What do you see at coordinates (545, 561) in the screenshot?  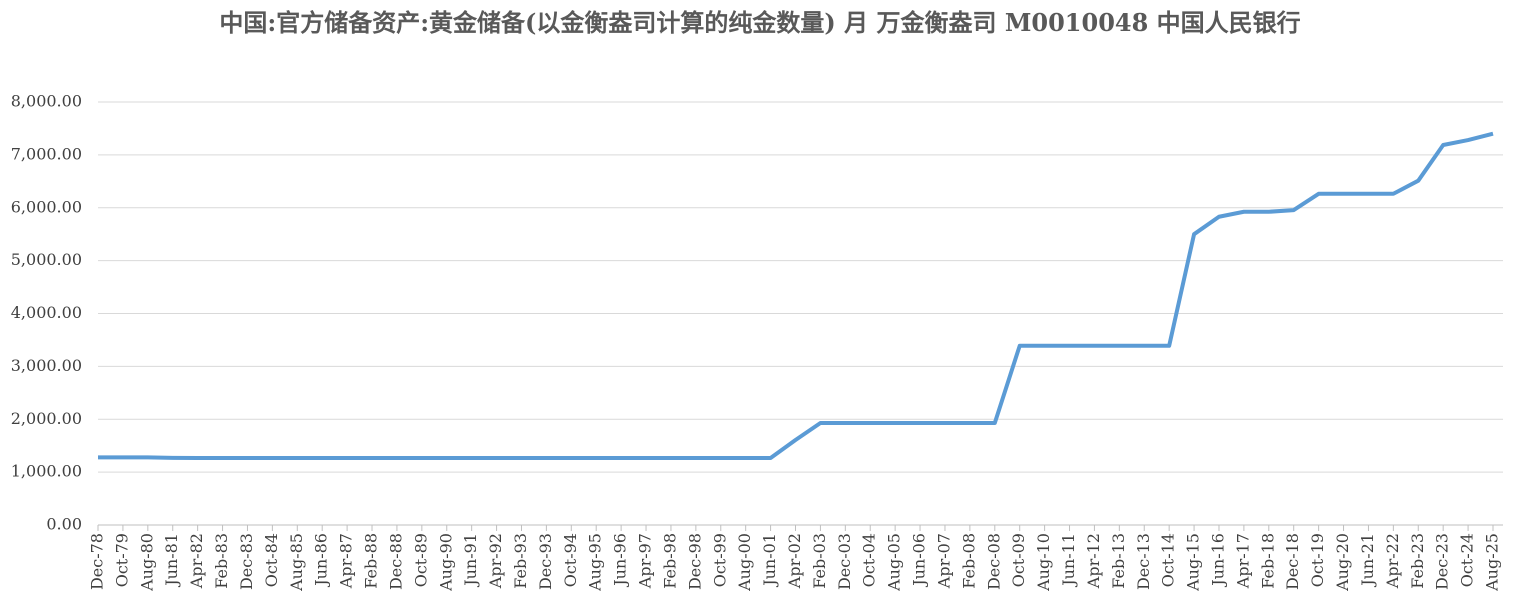 I see `x-tick-label: Dec-93` at bounding box center [545, 561].